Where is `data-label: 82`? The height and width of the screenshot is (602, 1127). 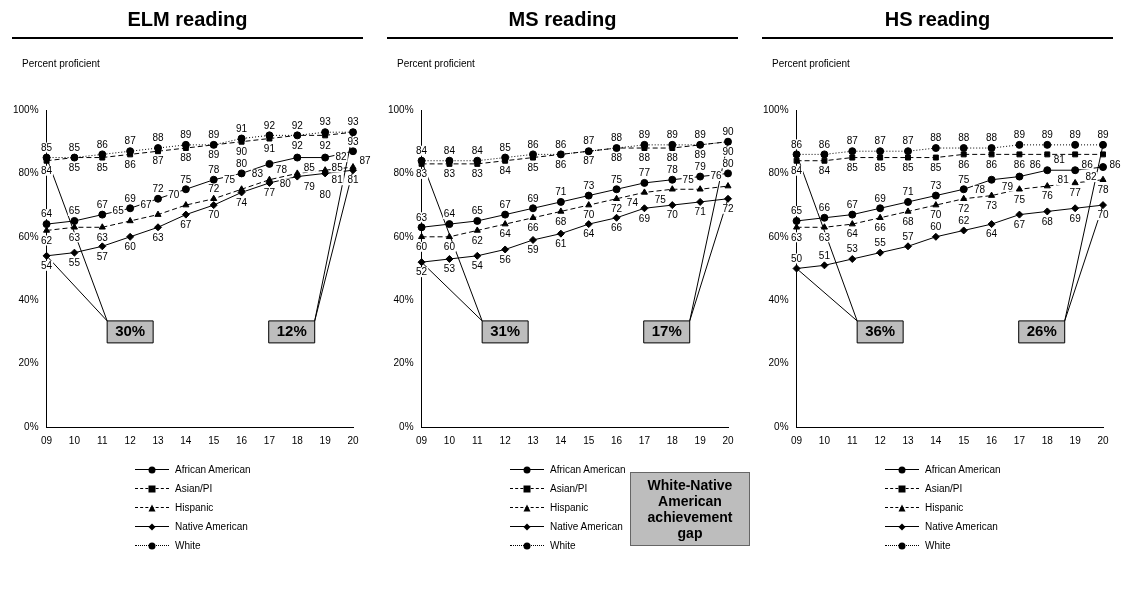 data-label: 82 is located at coordinates (1091, 177).